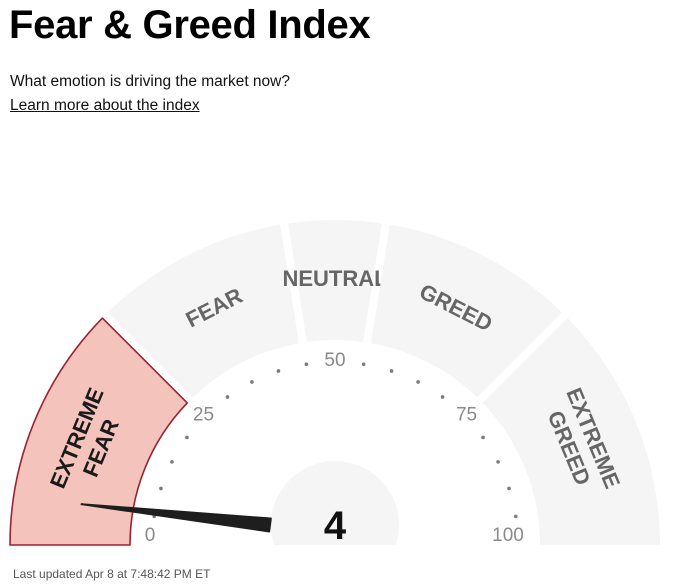  I want to click on gauge-segment-greed, so click(466, 311).